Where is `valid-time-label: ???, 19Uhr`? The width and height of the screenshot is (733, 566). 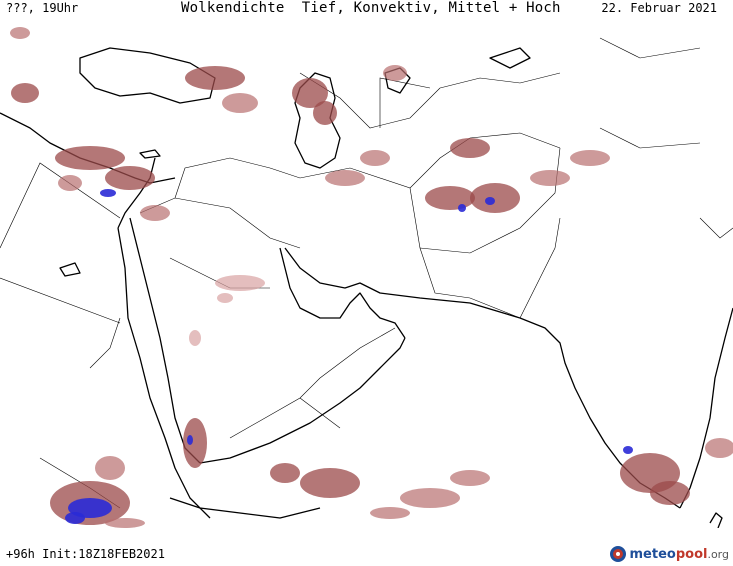 valid-time-label: ???, 19Uhr is located at coordinates (42, 8).